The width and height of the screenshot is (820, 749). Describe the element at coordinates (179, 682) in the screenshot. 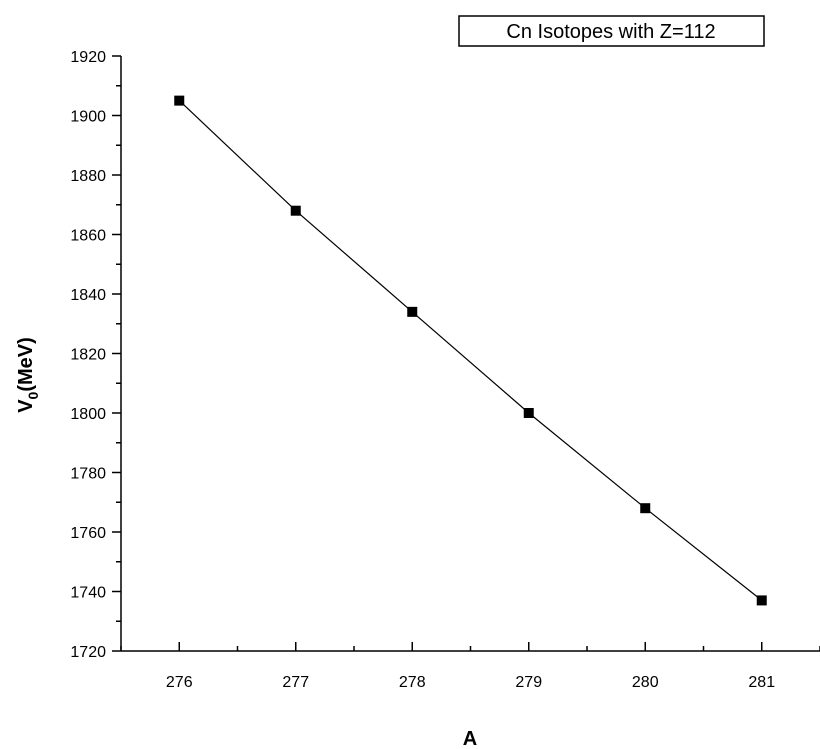

I see `x-tick-label: 276` at that location.